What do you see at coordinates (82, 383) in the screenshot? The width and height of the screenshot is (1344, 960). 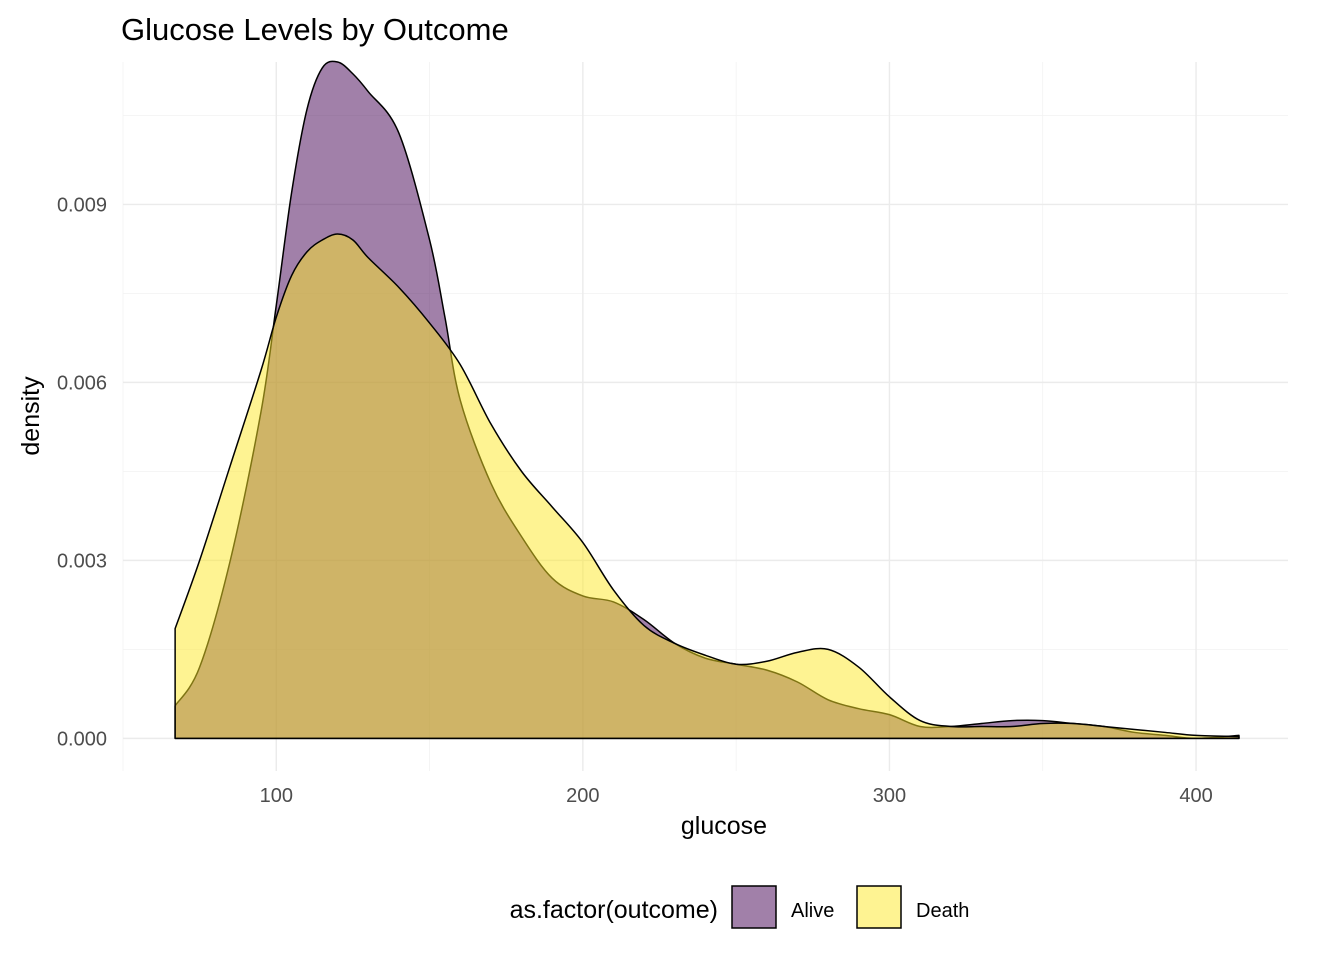 I see `y-tick-label: 0.006` at bounding box center [82, 383].